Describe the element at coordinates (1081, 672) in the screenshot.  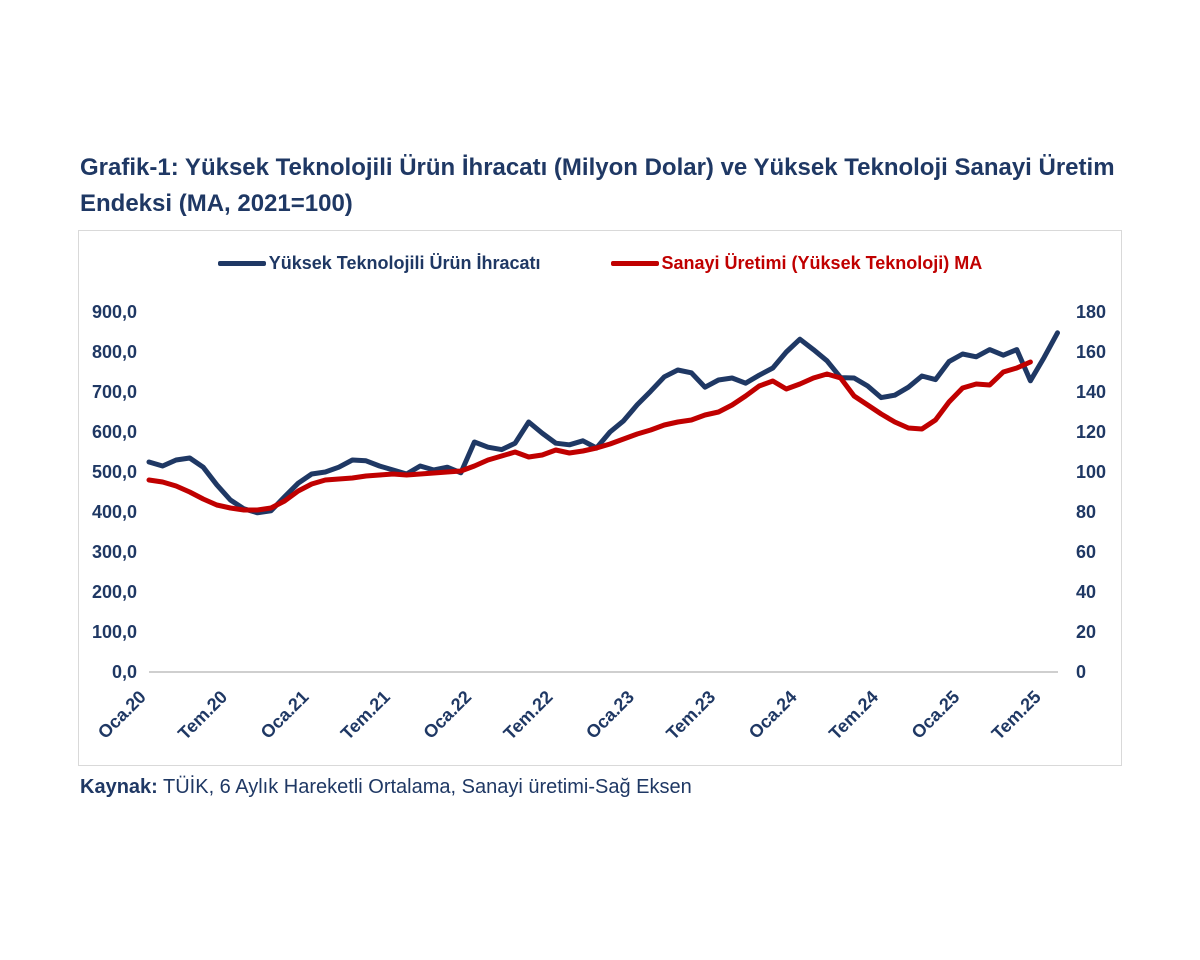
I see `right-axis-tick-label: 0` at that location.